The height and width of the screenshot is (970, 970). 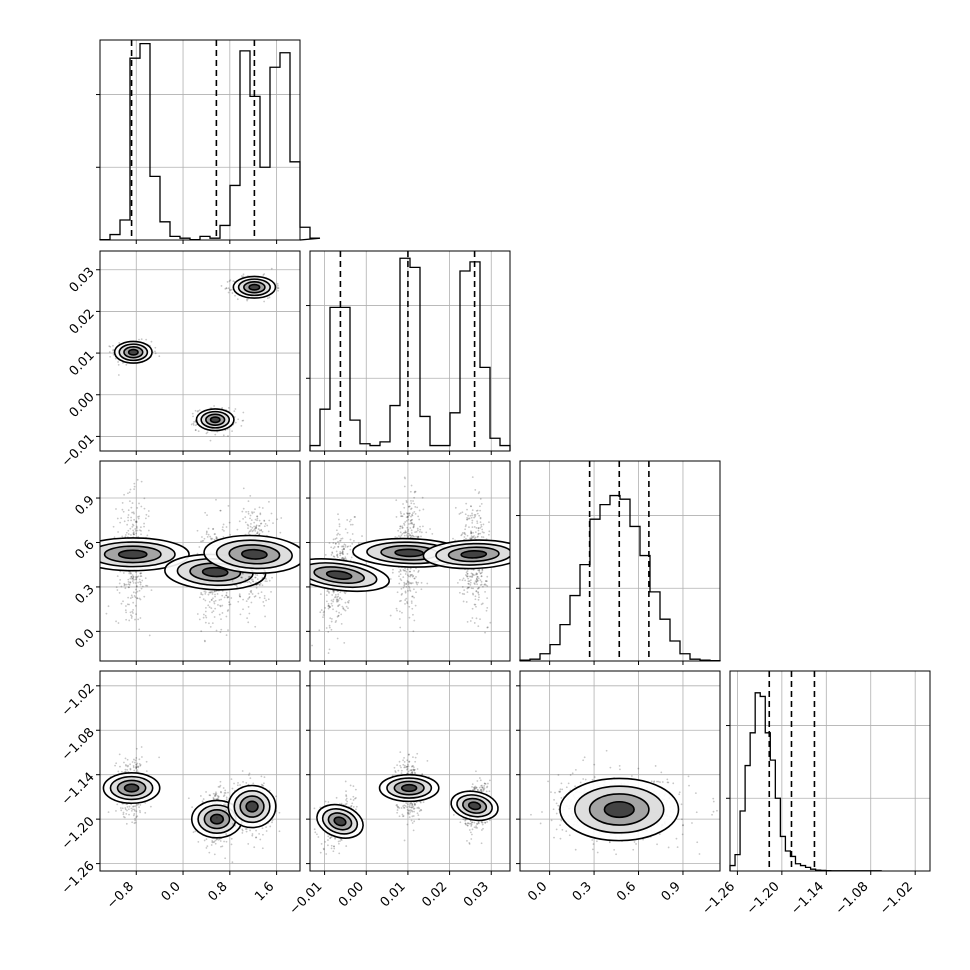 I want to click on y-tick-label-1-3: 0.02, so click(x=82, y=321).